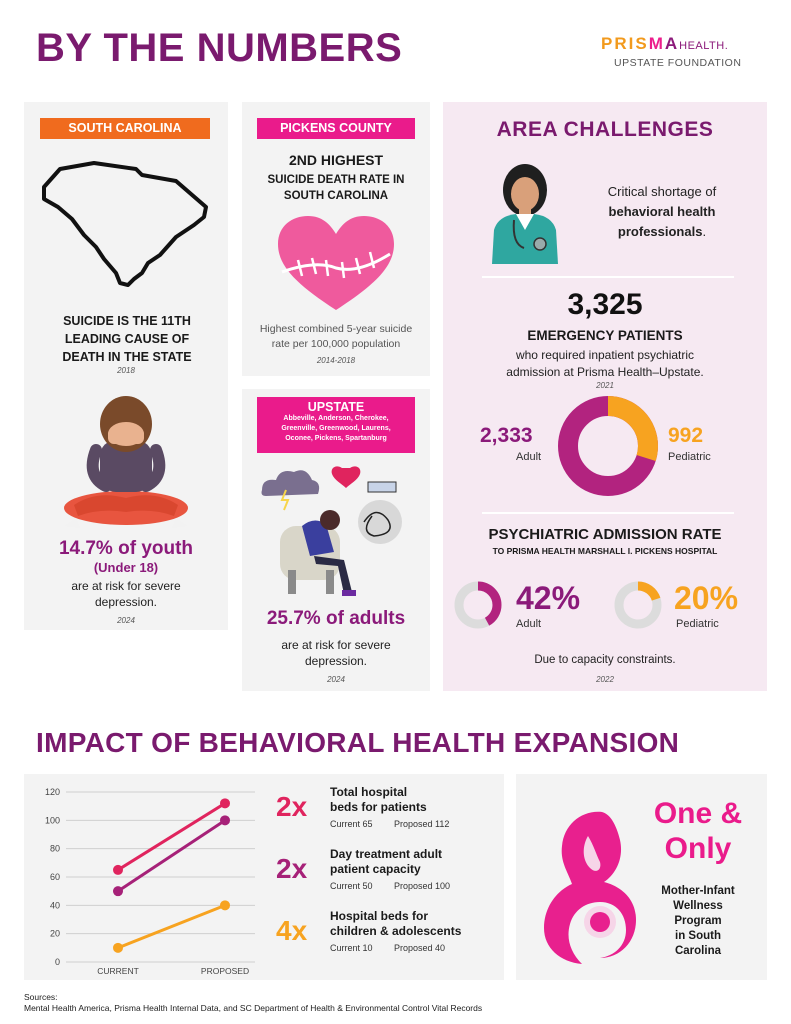 The width and height of the screenshot is (791, 1024). Describe the element at coordinates (697, 951) in the screenshot. I see `program-line5: Carolina` at that location.